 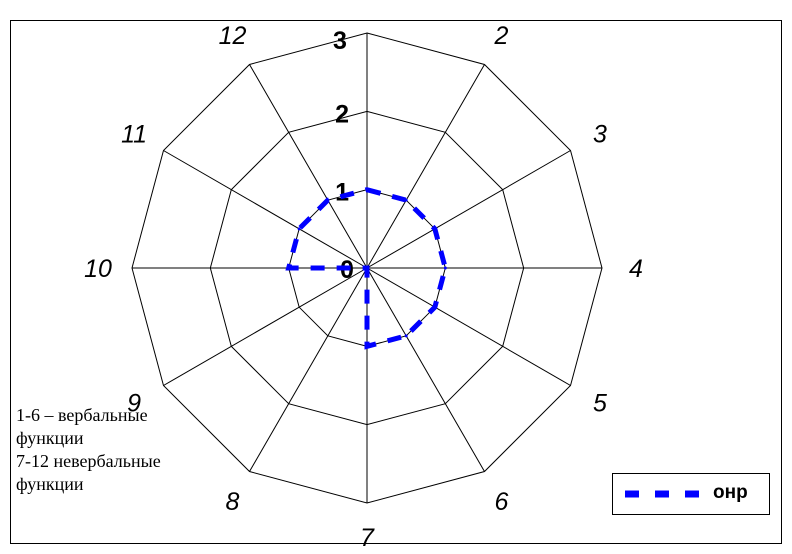 I want to click on category-label: 4, so click(x=636, y=269).